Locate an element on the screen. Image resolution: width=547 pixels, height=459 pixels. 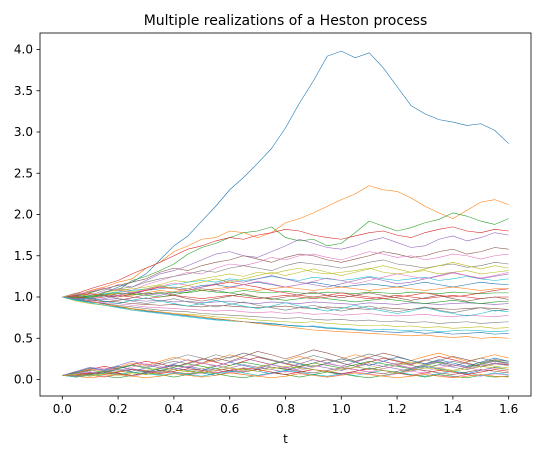
x-axis: 0.0 0.2 0.4 0.6 0.8 1.0 1.2 1.4 1.6 is located at coordinates (285, 406).